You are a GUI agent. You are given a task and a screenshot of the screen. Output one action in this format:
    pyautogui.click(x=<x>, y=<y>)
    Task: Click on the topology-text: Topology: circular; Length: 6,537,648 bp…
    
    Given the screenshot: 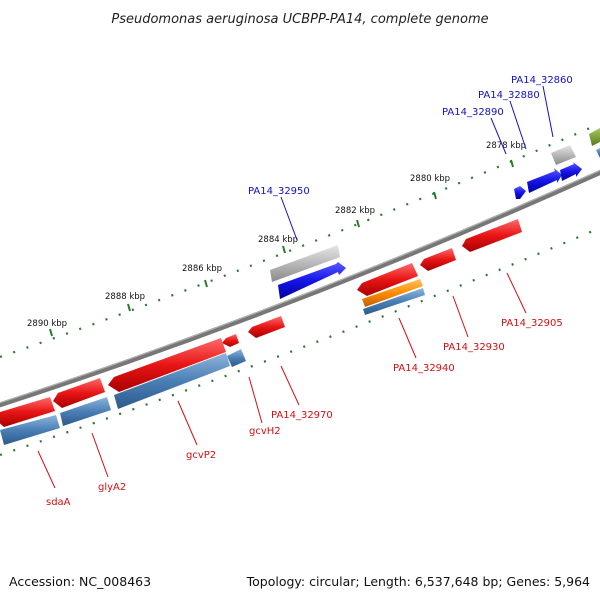 What is the action you would take?
    pyautogui.click(x=418, y=581)
    